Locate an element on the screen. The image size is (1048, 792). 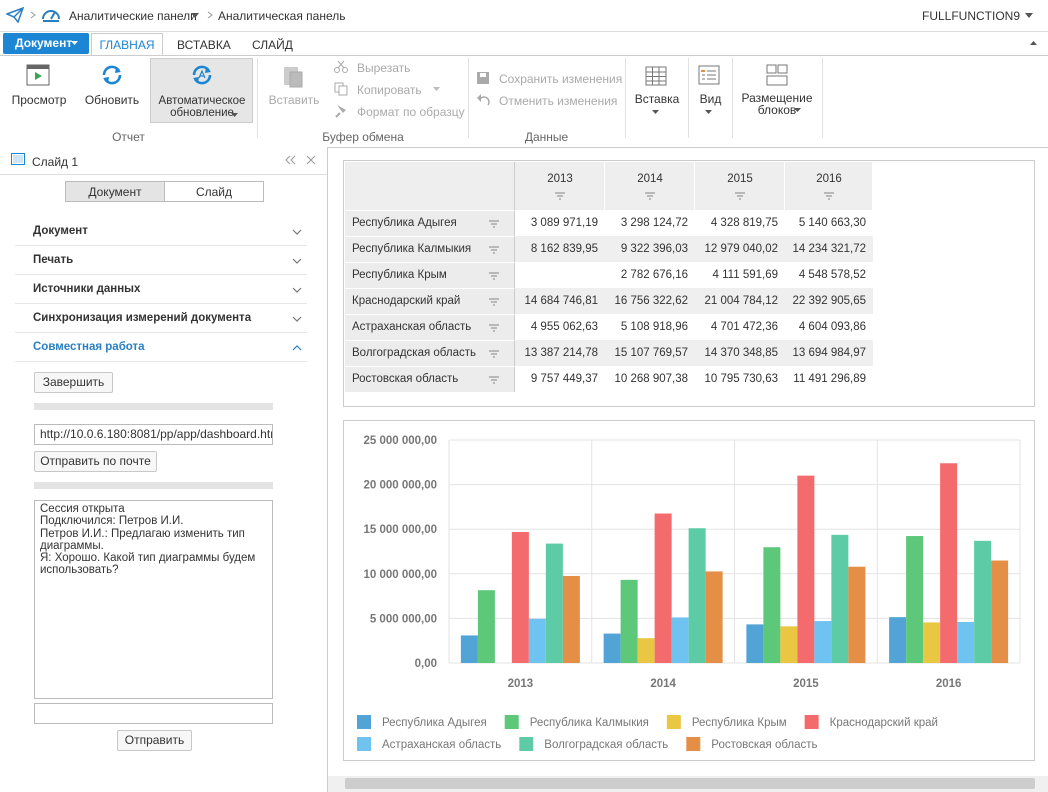
message-input is located at coordinates (153, 713).